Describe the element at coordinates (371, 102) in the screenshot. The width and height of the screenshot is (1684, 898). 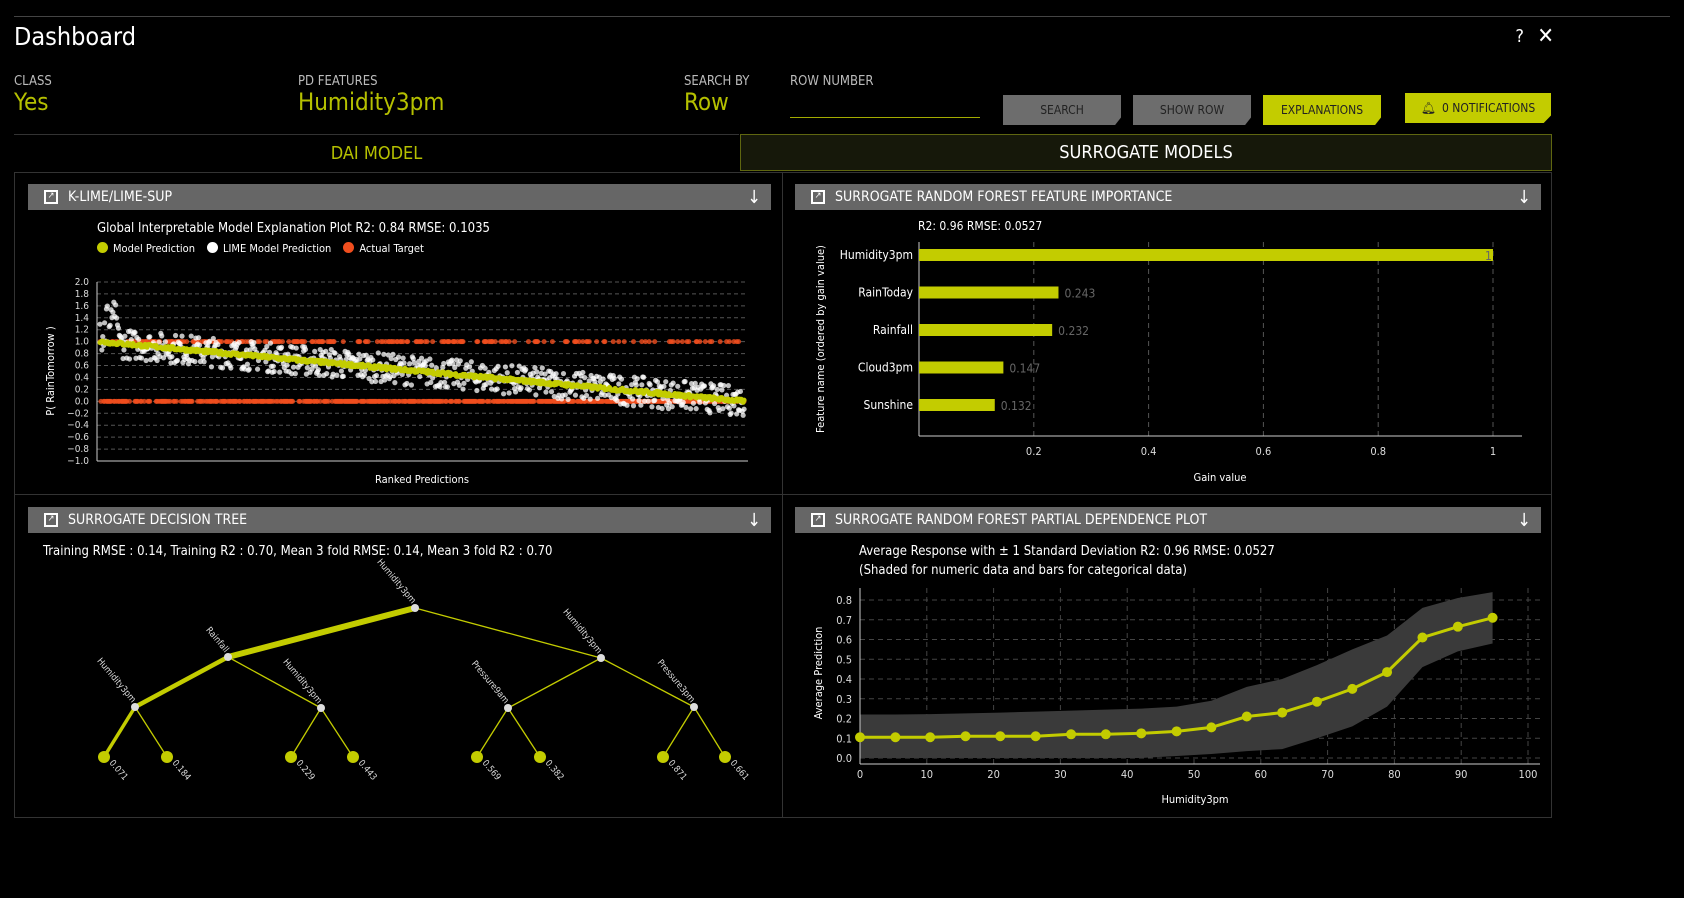
I see `pd-features-value: Humidity3pm` at that location.